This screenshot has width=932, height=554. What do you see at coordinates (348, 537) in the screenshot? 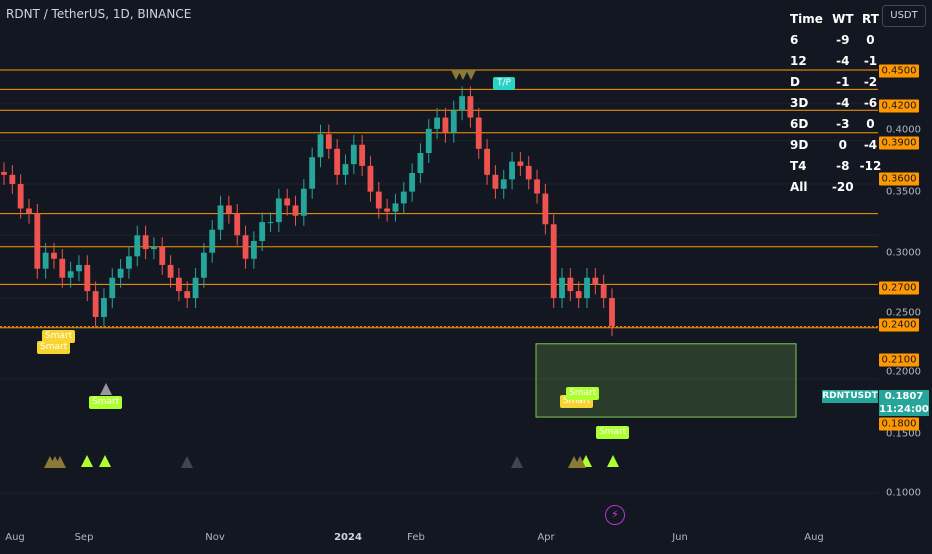
I see `x-tick-label: 2024` at bounding box center [348, 537].